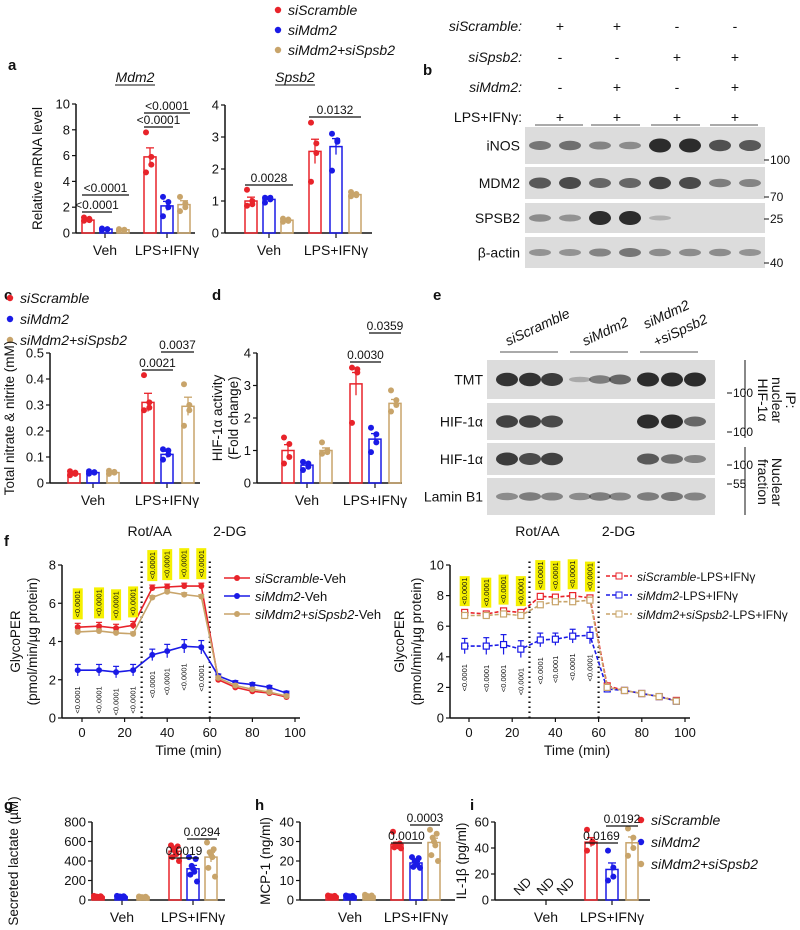 This screenshot has width=800, height=930. I want to click on molecular-weight-marker: 100, so click(743, 393).